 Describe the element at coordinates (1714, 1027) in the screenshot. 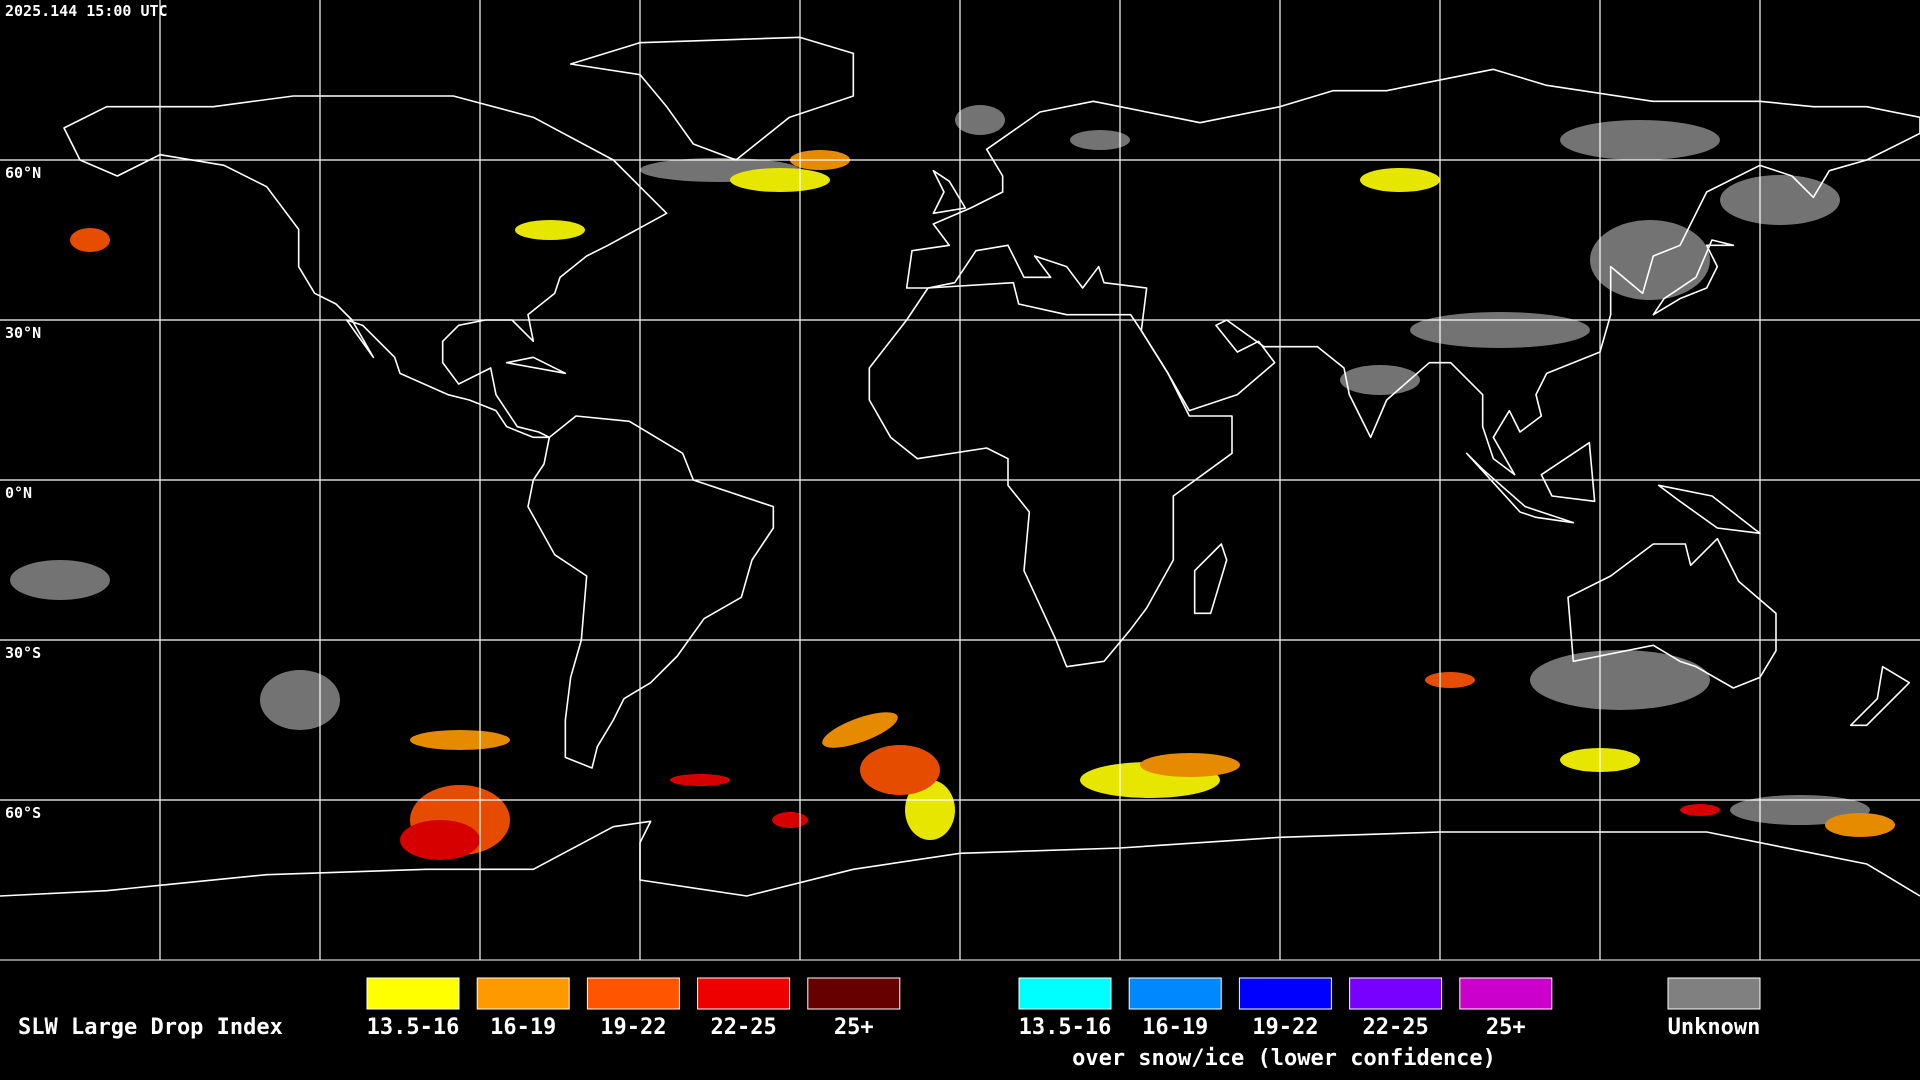

I see `legend-label: Unknown` at that location.